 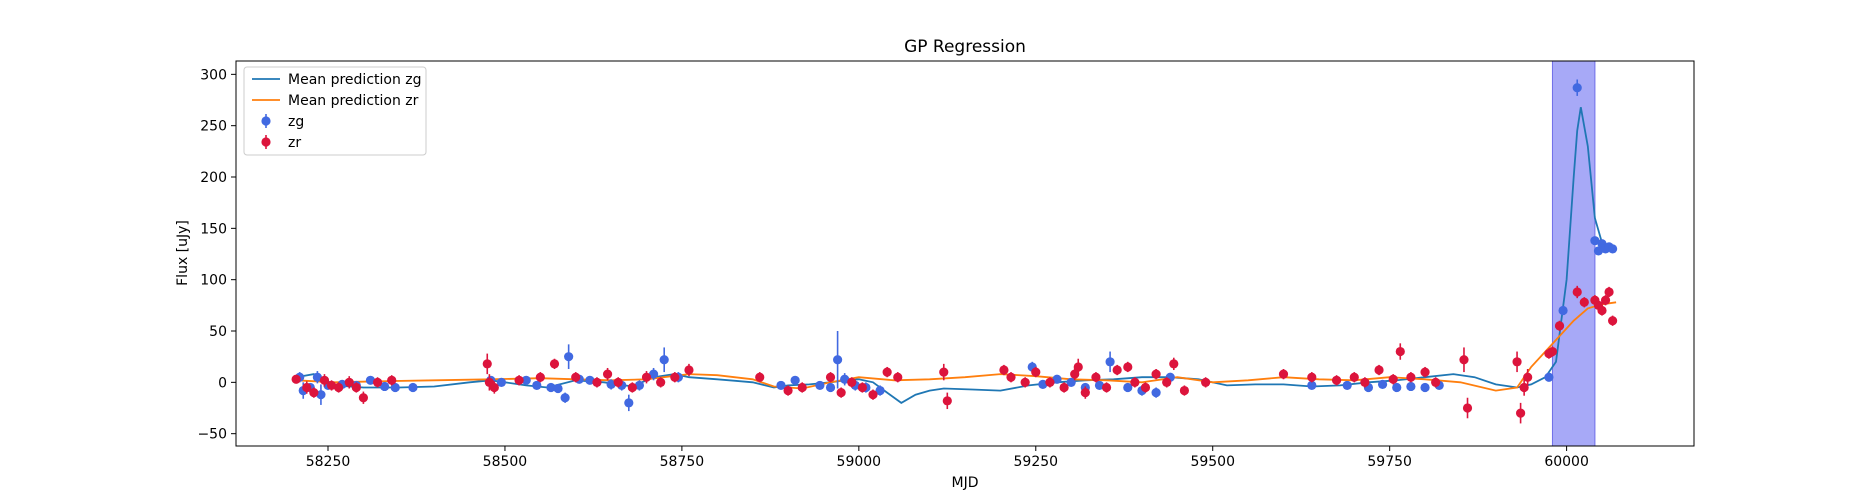 What do you see at coordinates (266, 121) in the screenshot?
I see `legend-marker-swatch` at bounding box center [266, 121].